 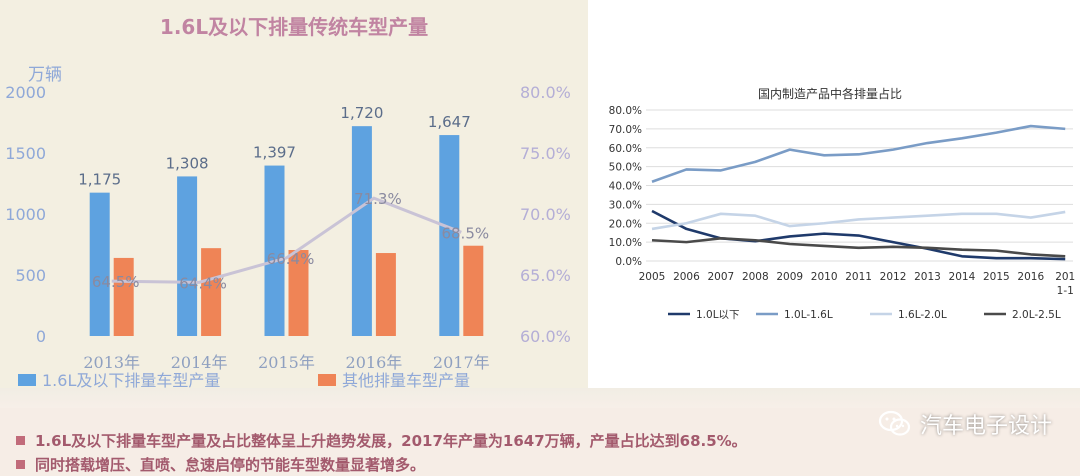 What do you see at coordinates (625, 205) in the screenshot?
I see `y-tick-label: 30.0%` at bounding box center [625, 205].